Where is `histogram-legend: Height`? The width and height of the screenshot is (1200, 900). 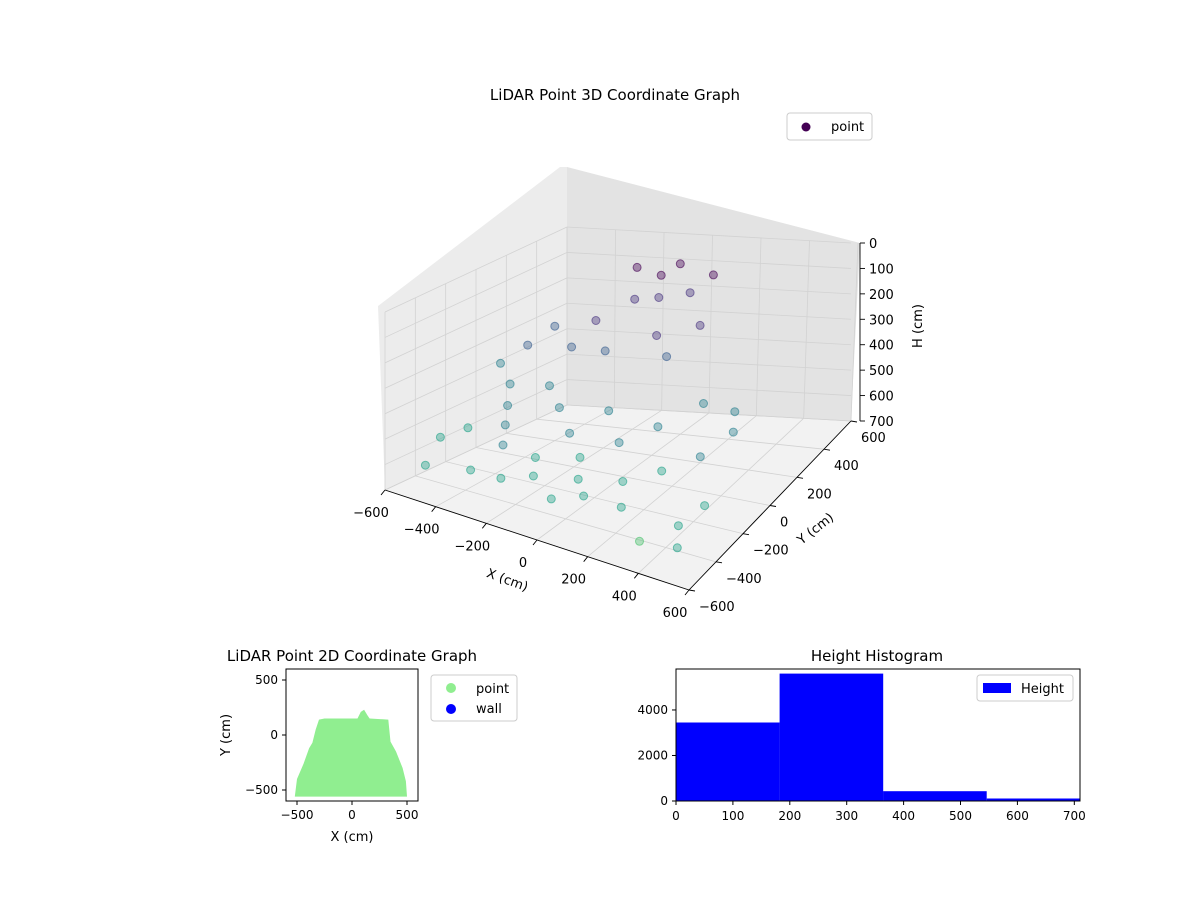 histogram-legend: Height is located at coordinates (1025, 688).